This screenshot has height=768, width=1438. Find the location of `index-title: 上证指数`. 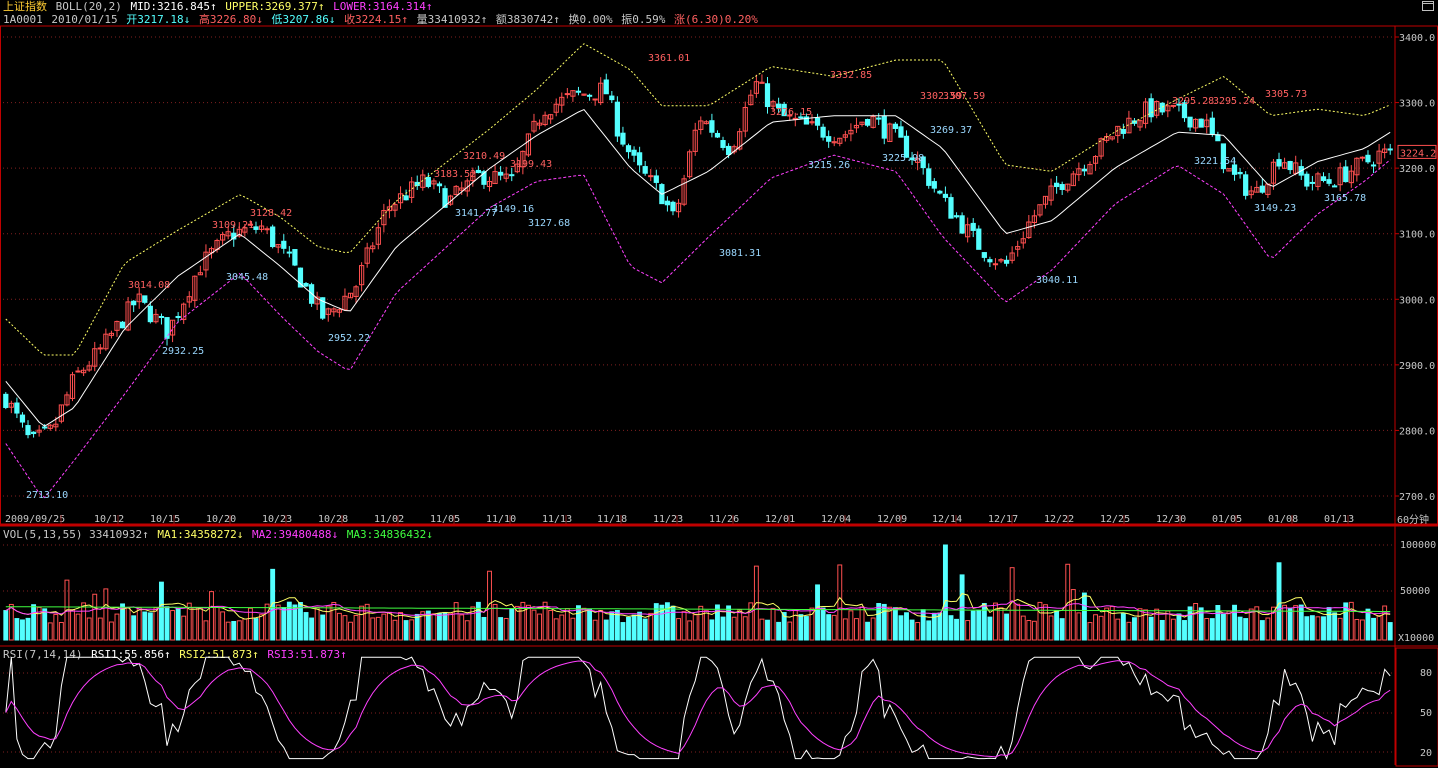

index-title: 上证指数 is located at coordinates (25, 6).